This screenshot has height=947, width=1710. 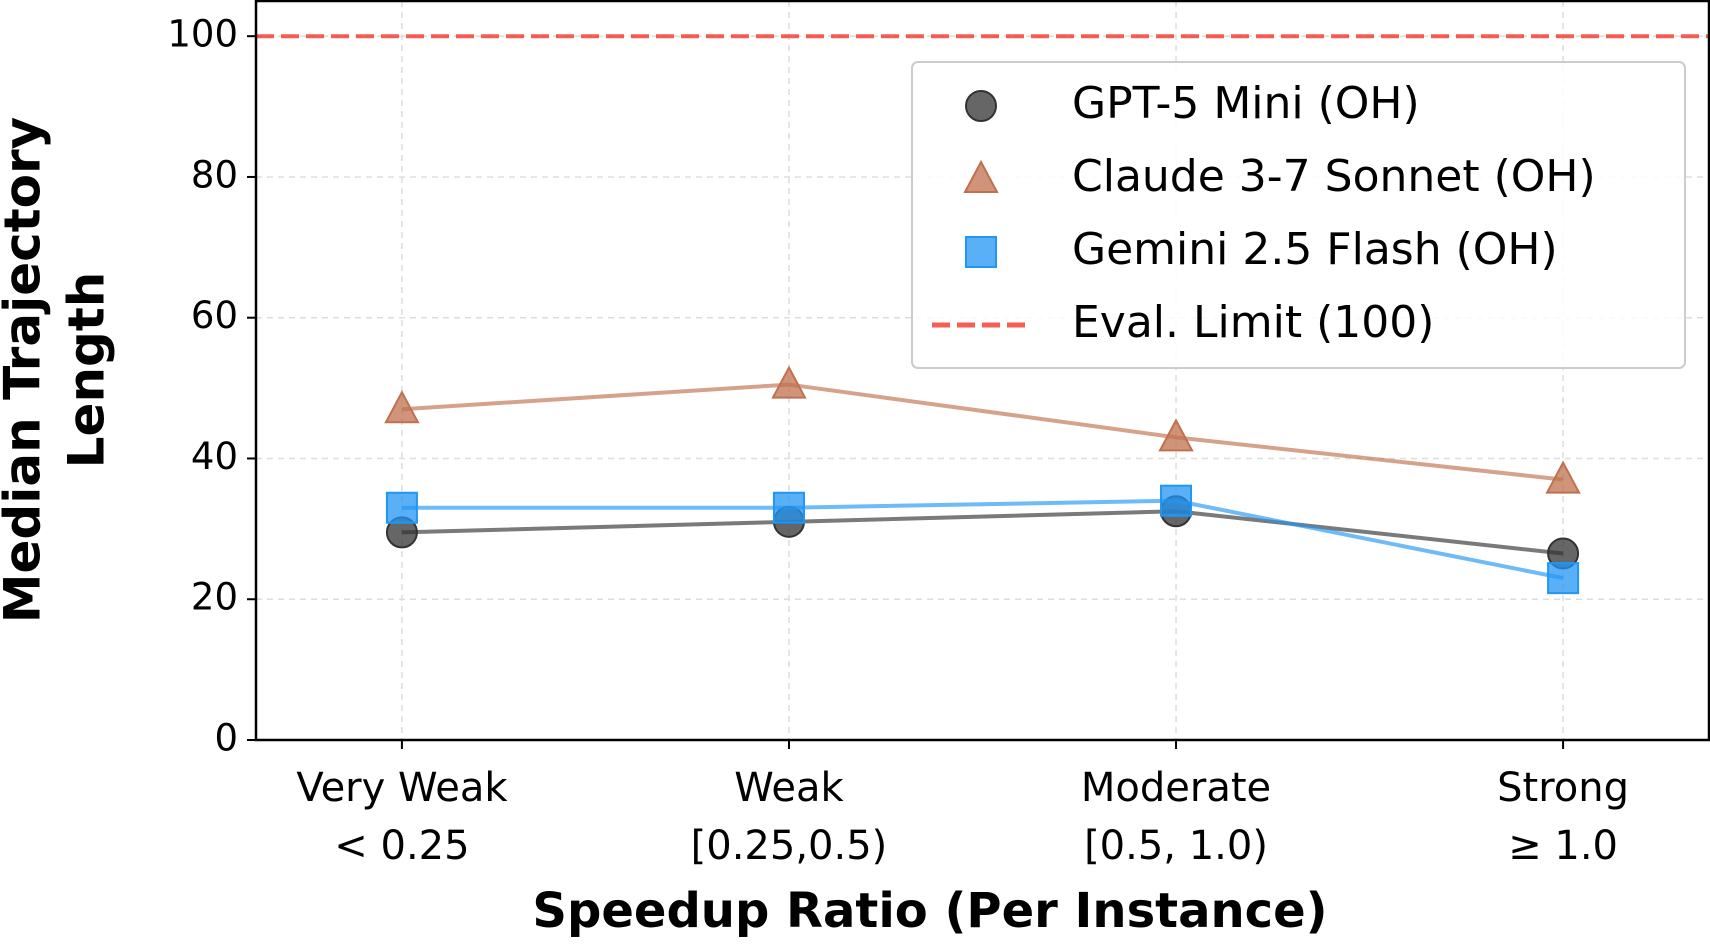 I want to click on y-tick-label: 20, so click(x=214, y=597).